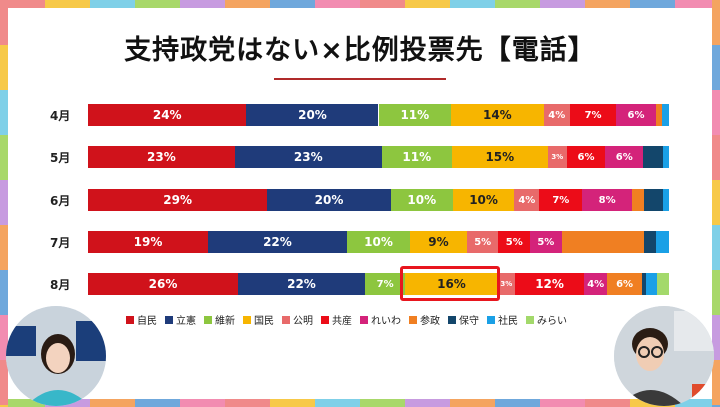 Image resolution: width=720 pixels, height=407 pixels. What do you see at coordinates (297, 319) in the screenshot?
I see `legend-item: 公明` at bounding box center [297, 319].